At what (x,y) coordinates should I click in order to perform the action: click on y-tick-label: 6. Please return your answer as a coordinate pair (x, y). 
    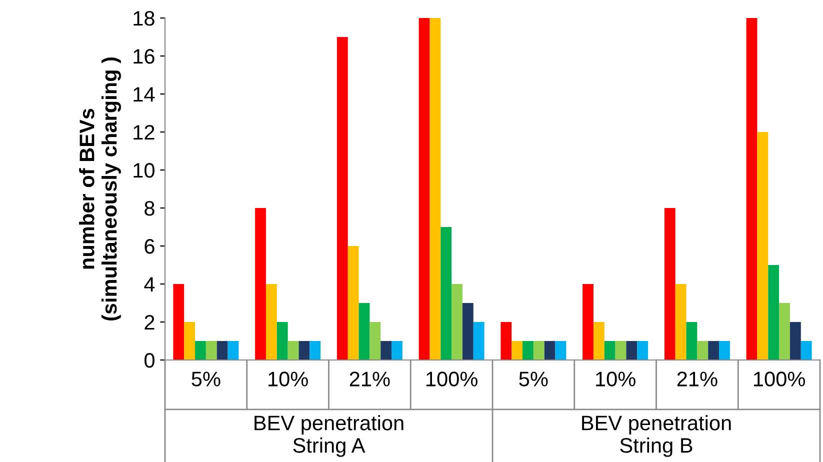
    Looking at the image, I should click on (149, 246).